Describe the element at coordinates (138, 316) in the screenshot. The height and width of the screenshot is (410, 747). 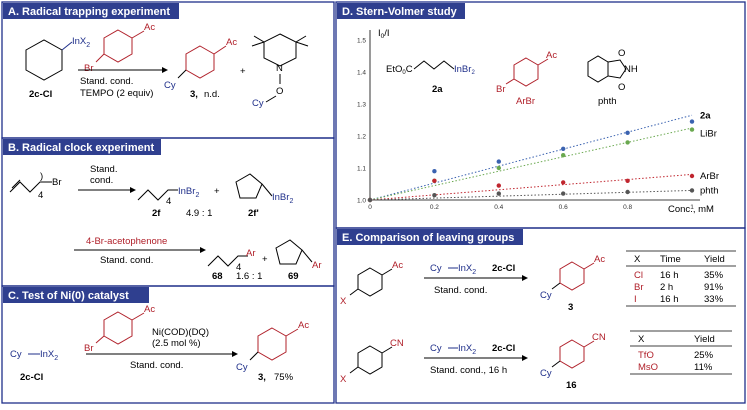
I see `ac-bond-c` at that location.